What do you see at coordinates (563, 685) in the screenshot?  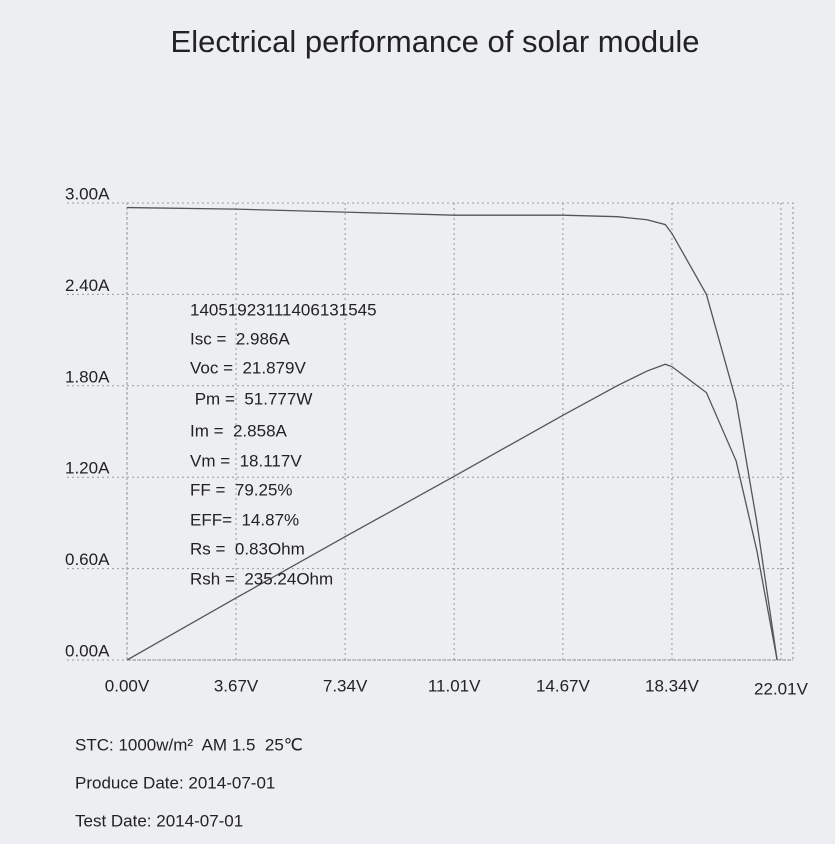 I see `x-tick-label: 14.67V` at bounding box center [563, 685].